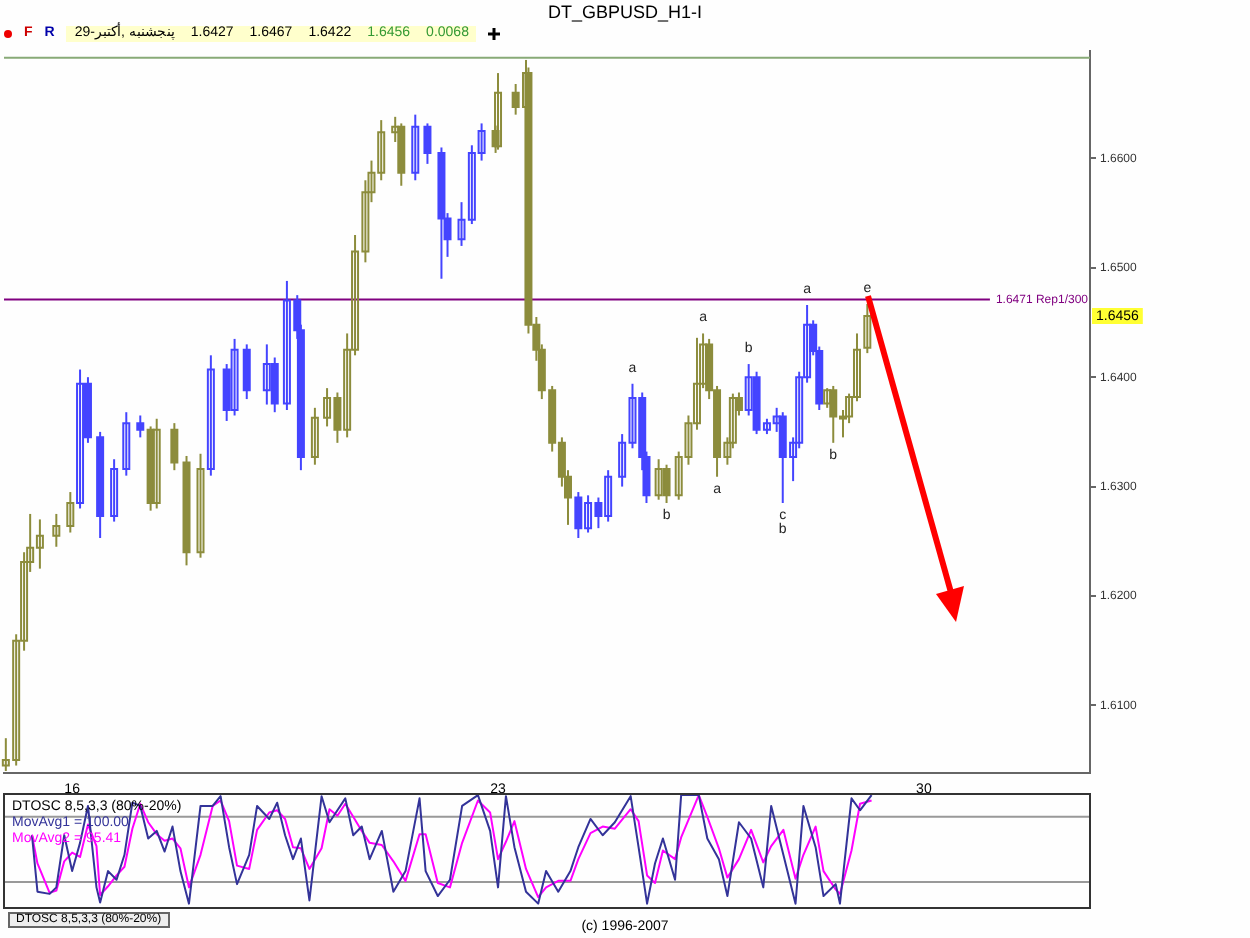 The width and height of the screenshot is (1250, 938). Describe the element at coordinates (625, 12) in the screenshot. I see `chart-title: DT_GBPUSD_H1-I` at that location.